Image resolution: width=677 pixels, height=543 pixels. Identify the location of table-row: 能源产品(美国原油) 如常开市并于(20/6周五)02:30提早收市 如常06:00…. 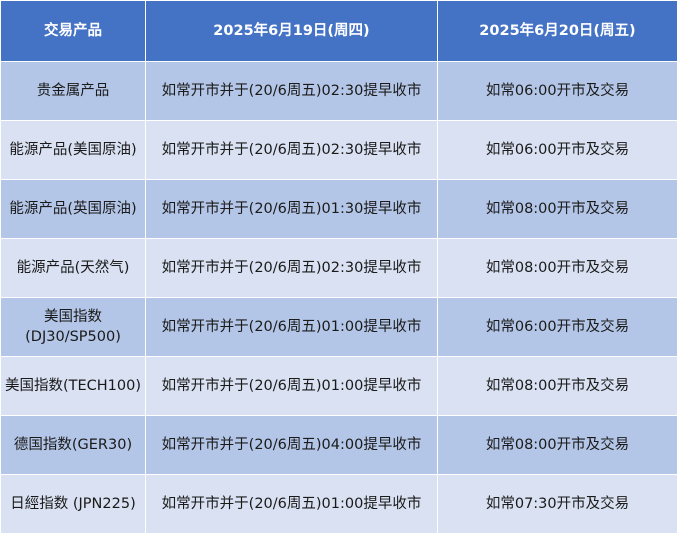
(338, 150).